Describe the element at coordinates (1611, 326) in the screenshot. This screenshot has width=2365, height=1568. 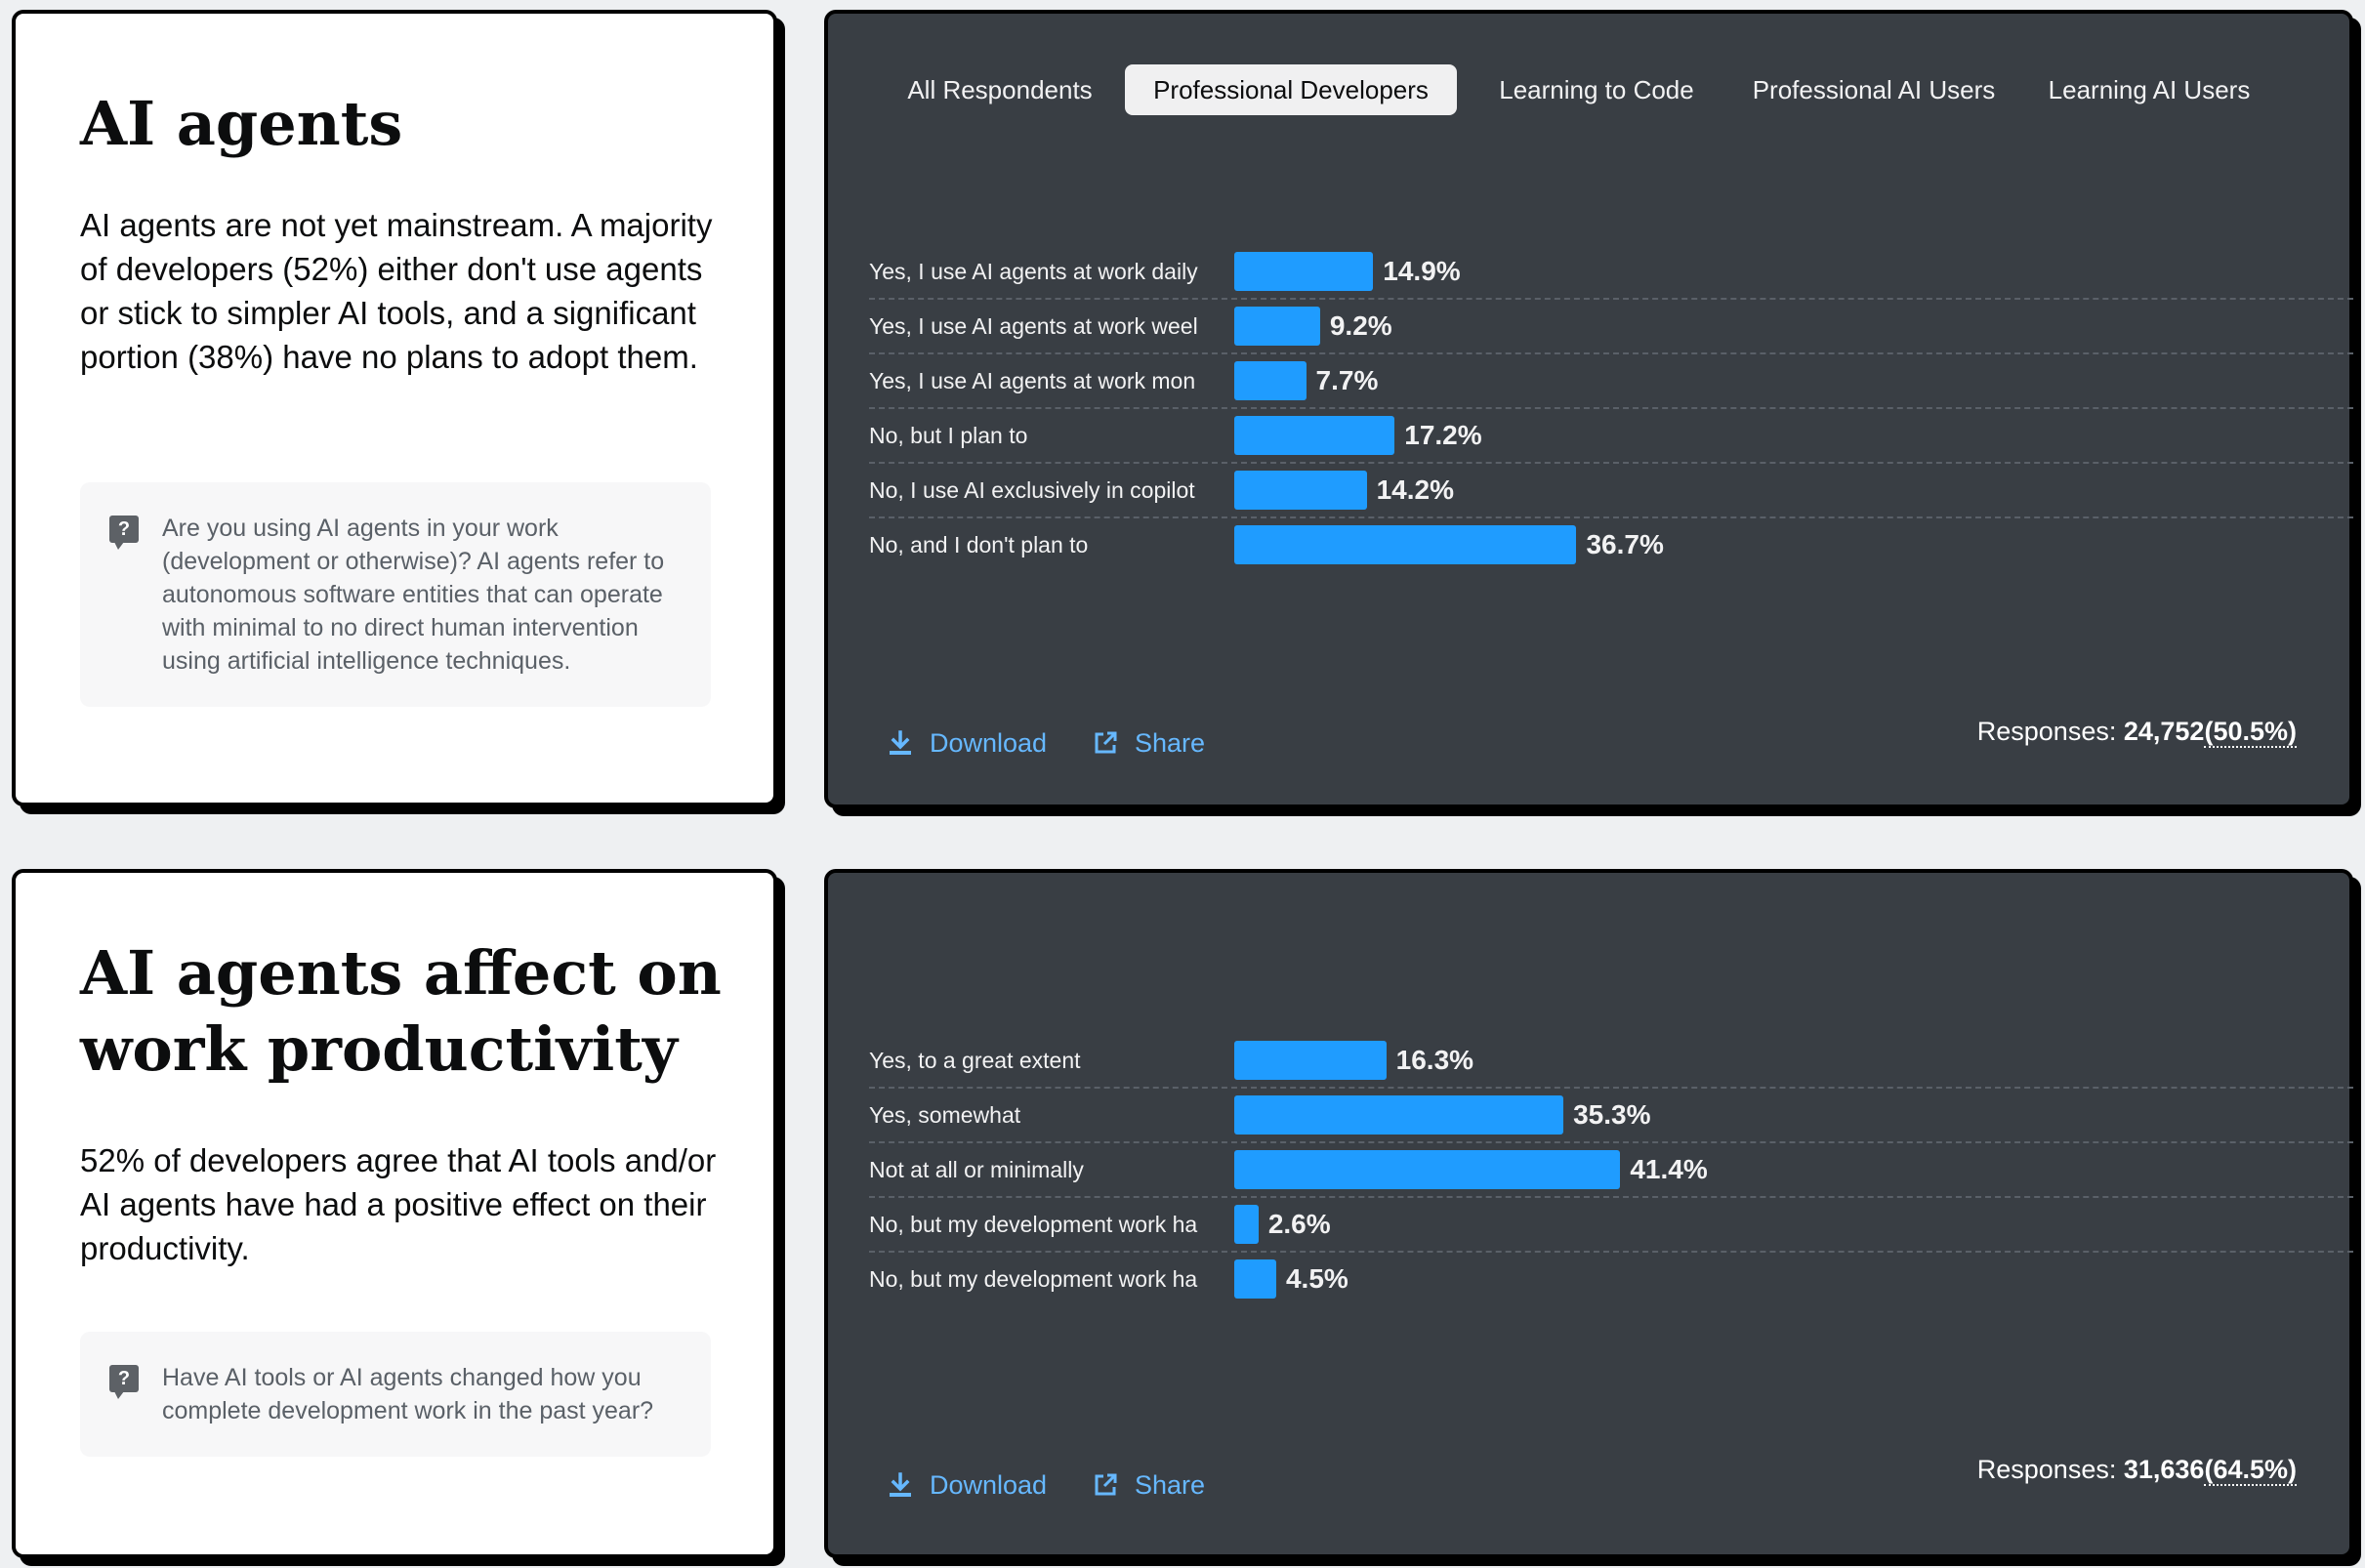
I see `chart-row: Yes, I use AI agents at work weel 9.2%` at that location.